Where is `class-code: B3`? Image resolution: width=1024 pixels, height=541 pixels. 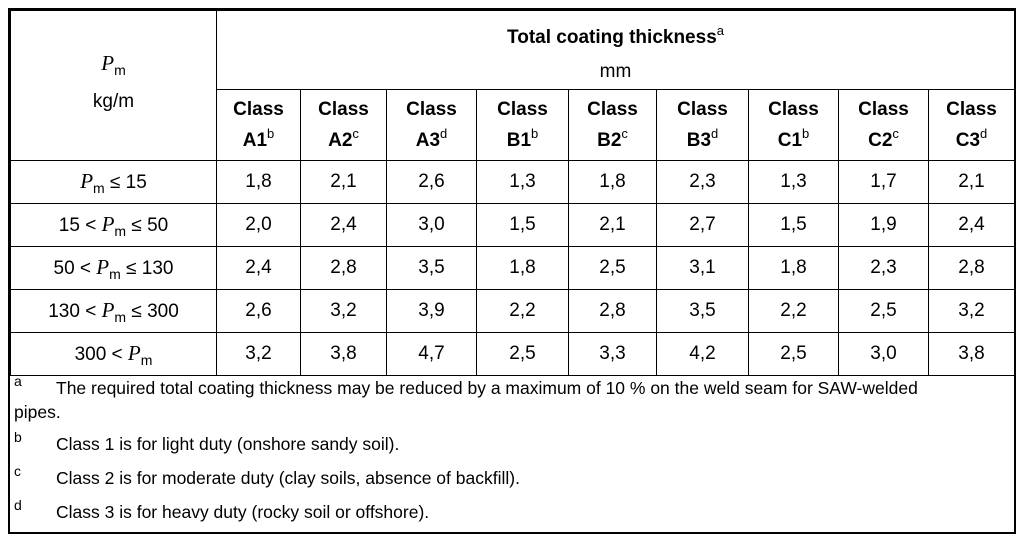
class-code: B3 is located at coordinates (699, 140).